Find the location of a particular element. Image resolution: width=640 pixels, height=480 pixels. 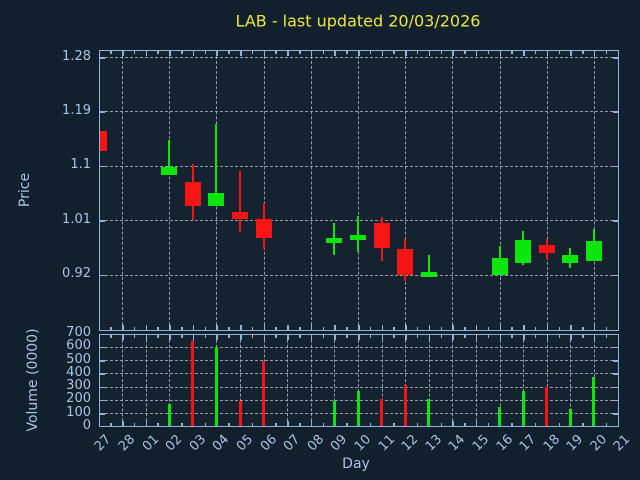

candle-wick is located at coordinates (428, 266).